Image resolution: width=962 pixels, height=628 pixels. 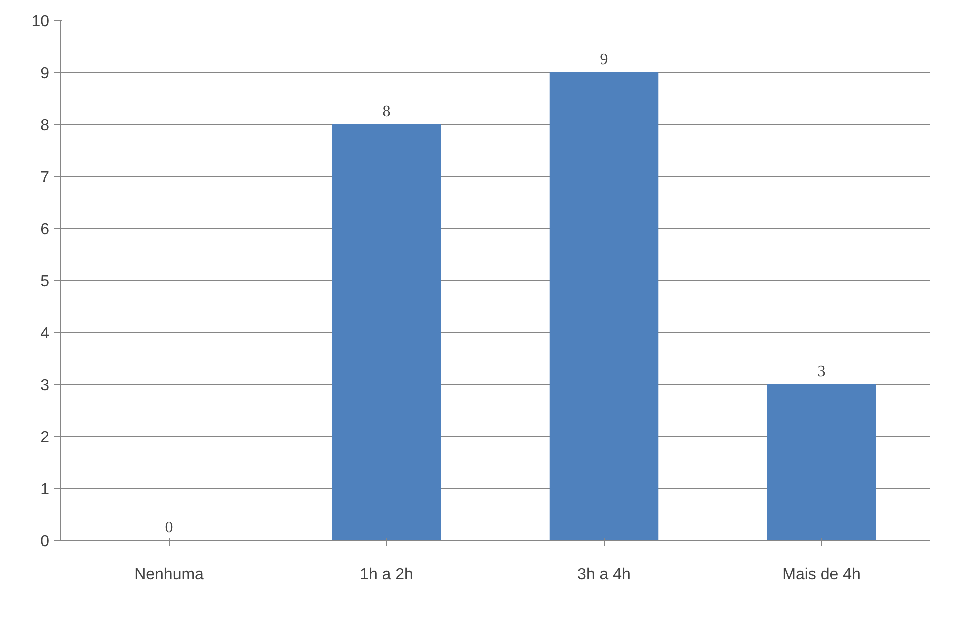 I want to click on data-label: 8, so click(x=386, y=112).